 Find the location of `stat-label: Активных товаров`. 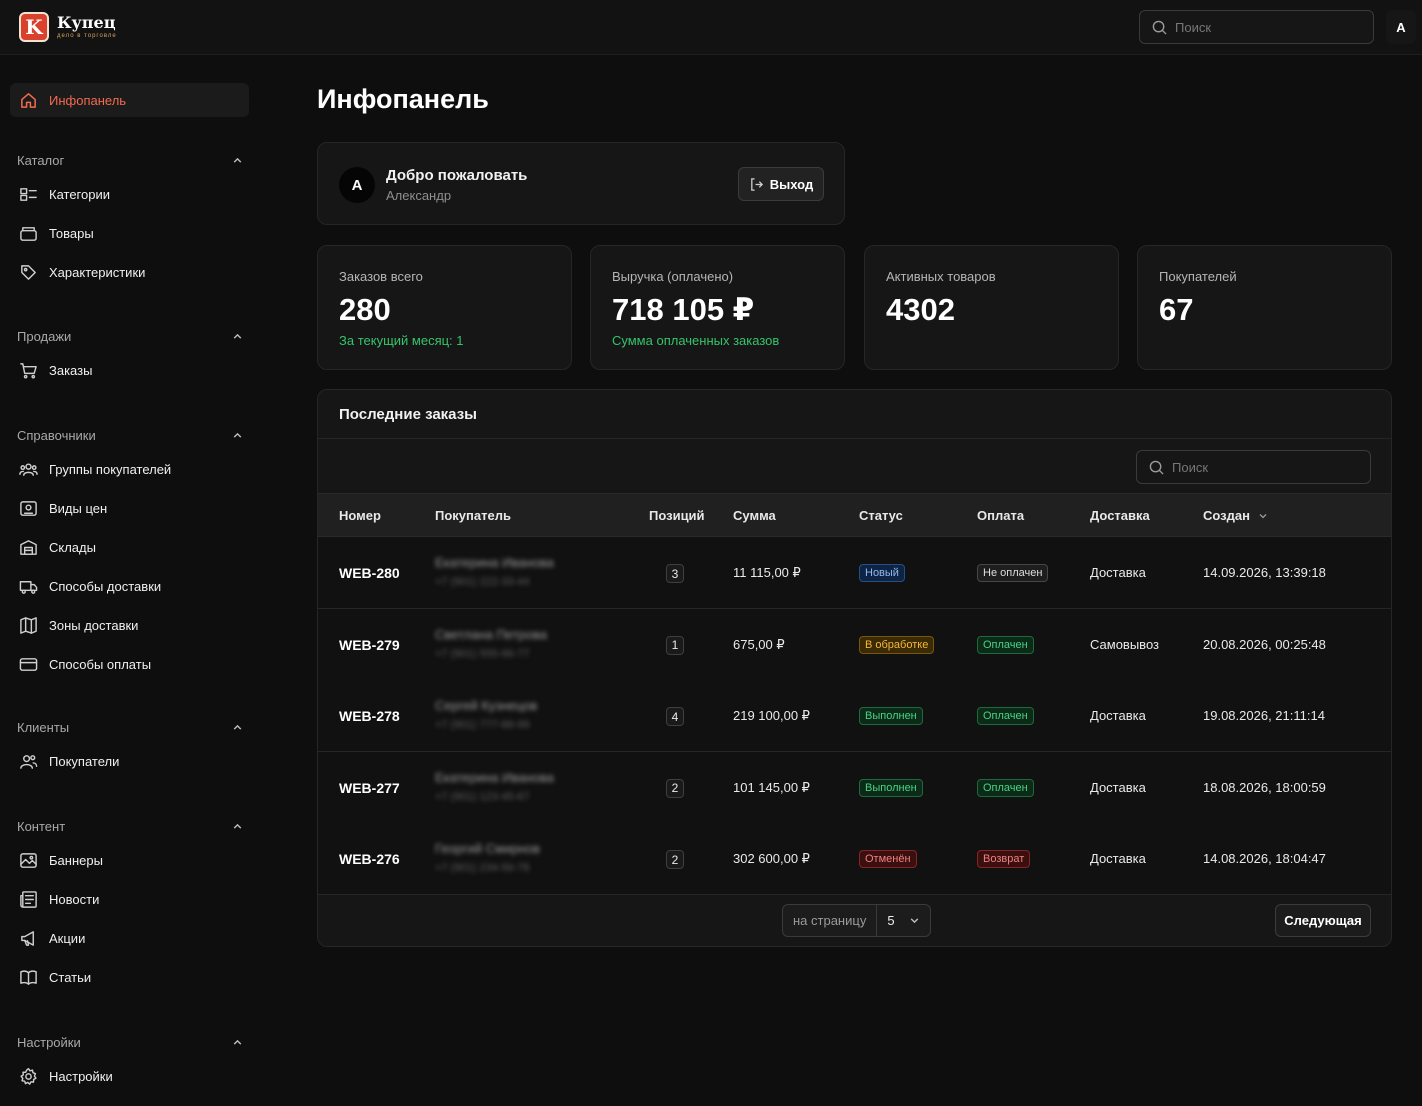

stat-label: Активных товаров is located at coordinates (941, 276).